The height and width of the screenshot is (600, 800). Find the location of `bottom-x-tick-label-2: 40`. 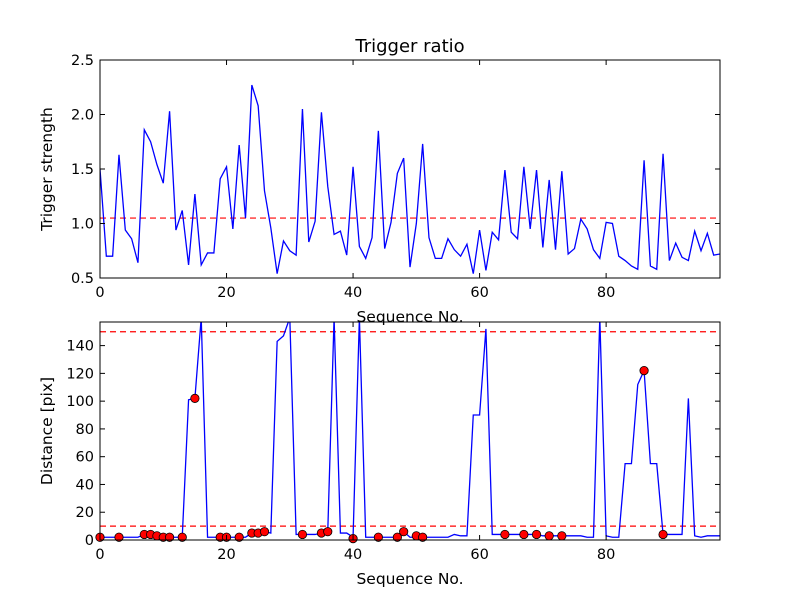

bottom-x-tick-label-2: 40 is located at coordinates (353, 555).